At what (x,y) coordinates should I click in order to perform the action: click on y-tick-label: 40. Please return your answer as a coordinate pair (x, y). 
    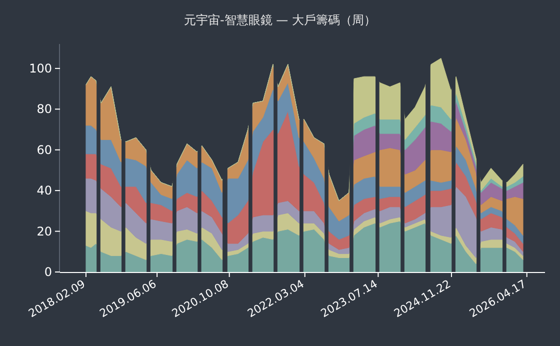
    Looking at the image, I should click on (44, 191).